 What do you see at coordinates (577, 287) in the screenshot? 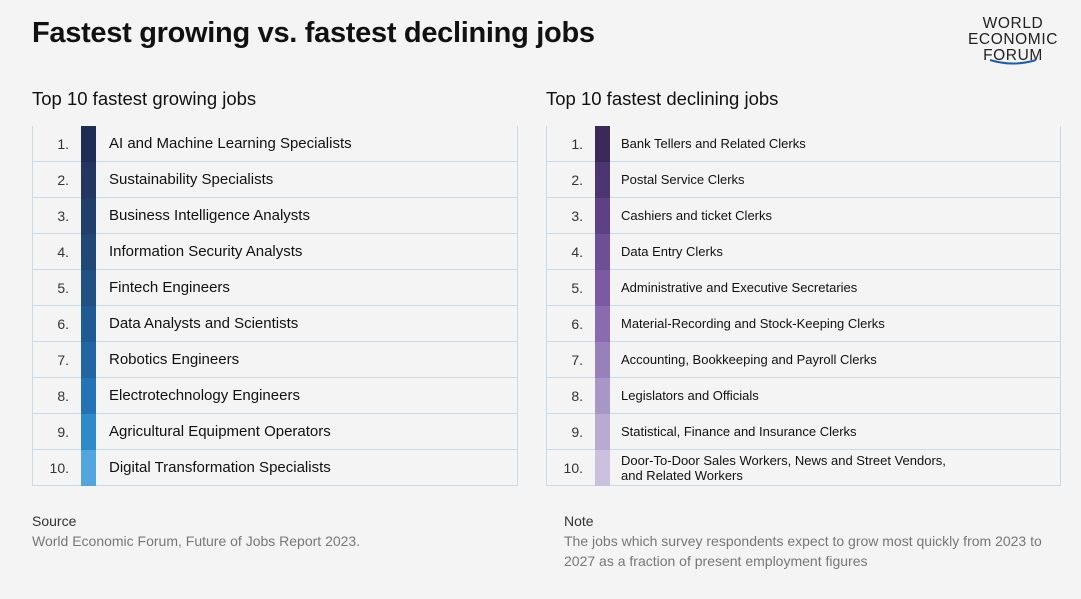
I see `declining-job-rank: 5.` at bounding box center [577, 287].